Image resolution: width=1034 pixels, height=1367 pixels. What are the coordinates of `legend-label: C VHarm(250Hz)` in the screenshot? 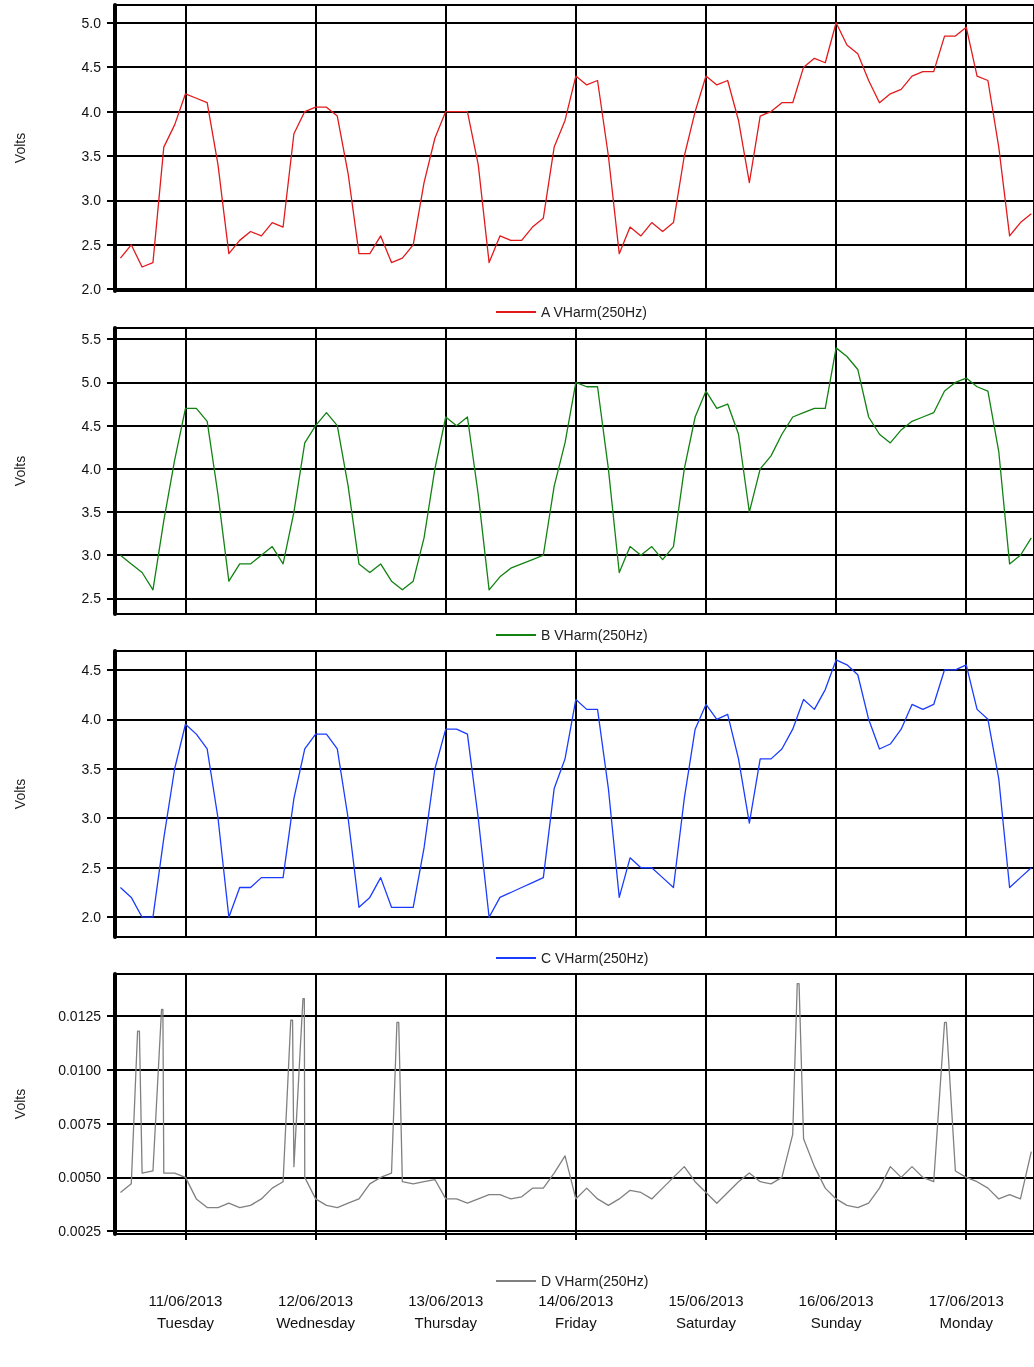 It's located at (595, 958).